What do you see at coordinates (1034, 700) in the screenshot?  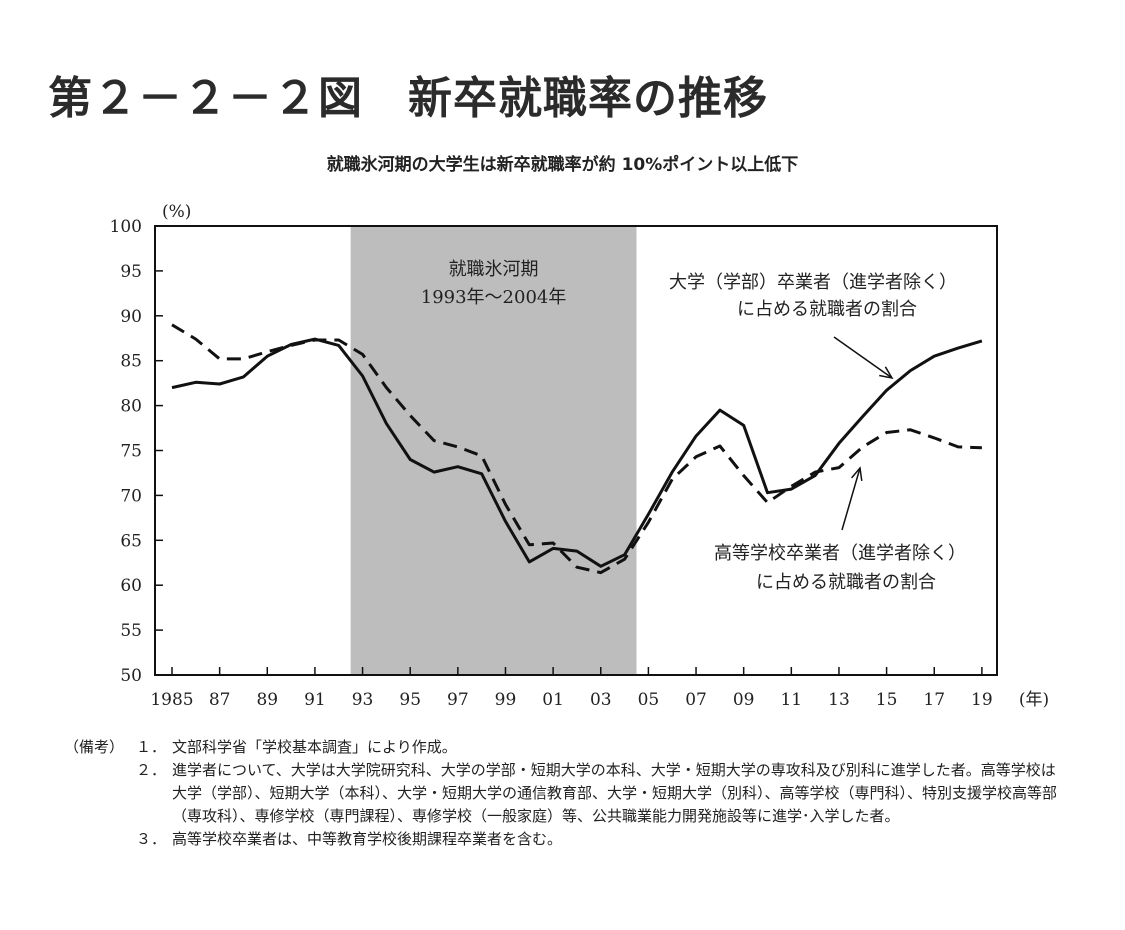 I see `x-axis-unit: (年)` at bounding box center [1034, 700].